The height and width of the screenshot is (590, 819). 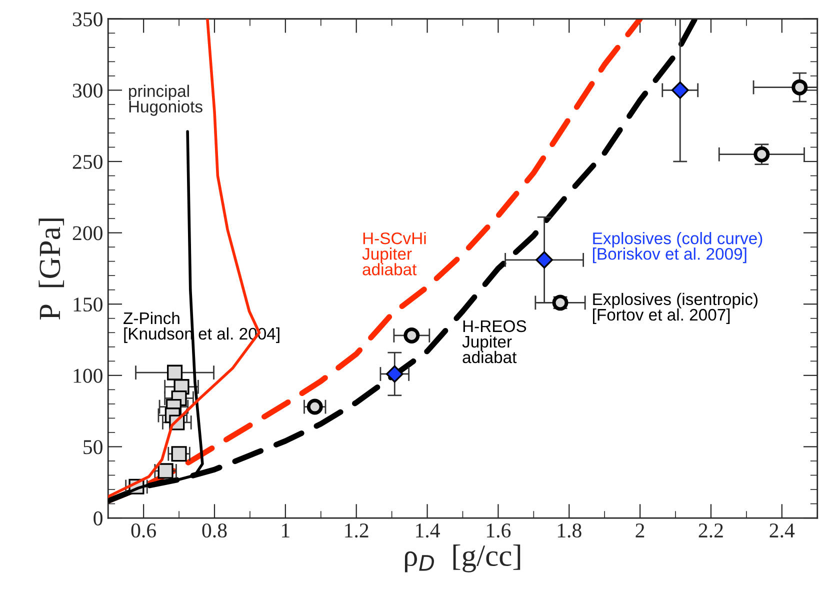 I want to click on series-label: H-REOS Jupiter adiabat, so click(x=494, y=342).